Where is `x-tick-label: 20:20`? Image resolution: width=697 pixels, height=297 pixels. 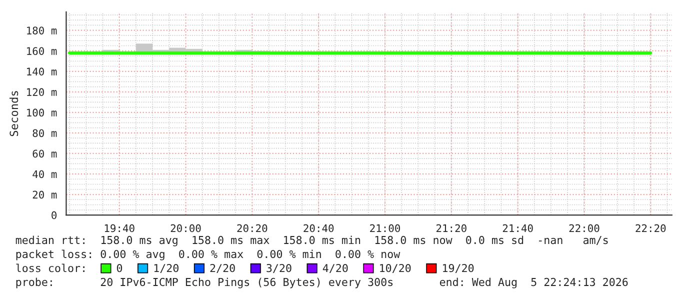 x-tick-label: 20:20 is located at coordinates (252, 228).